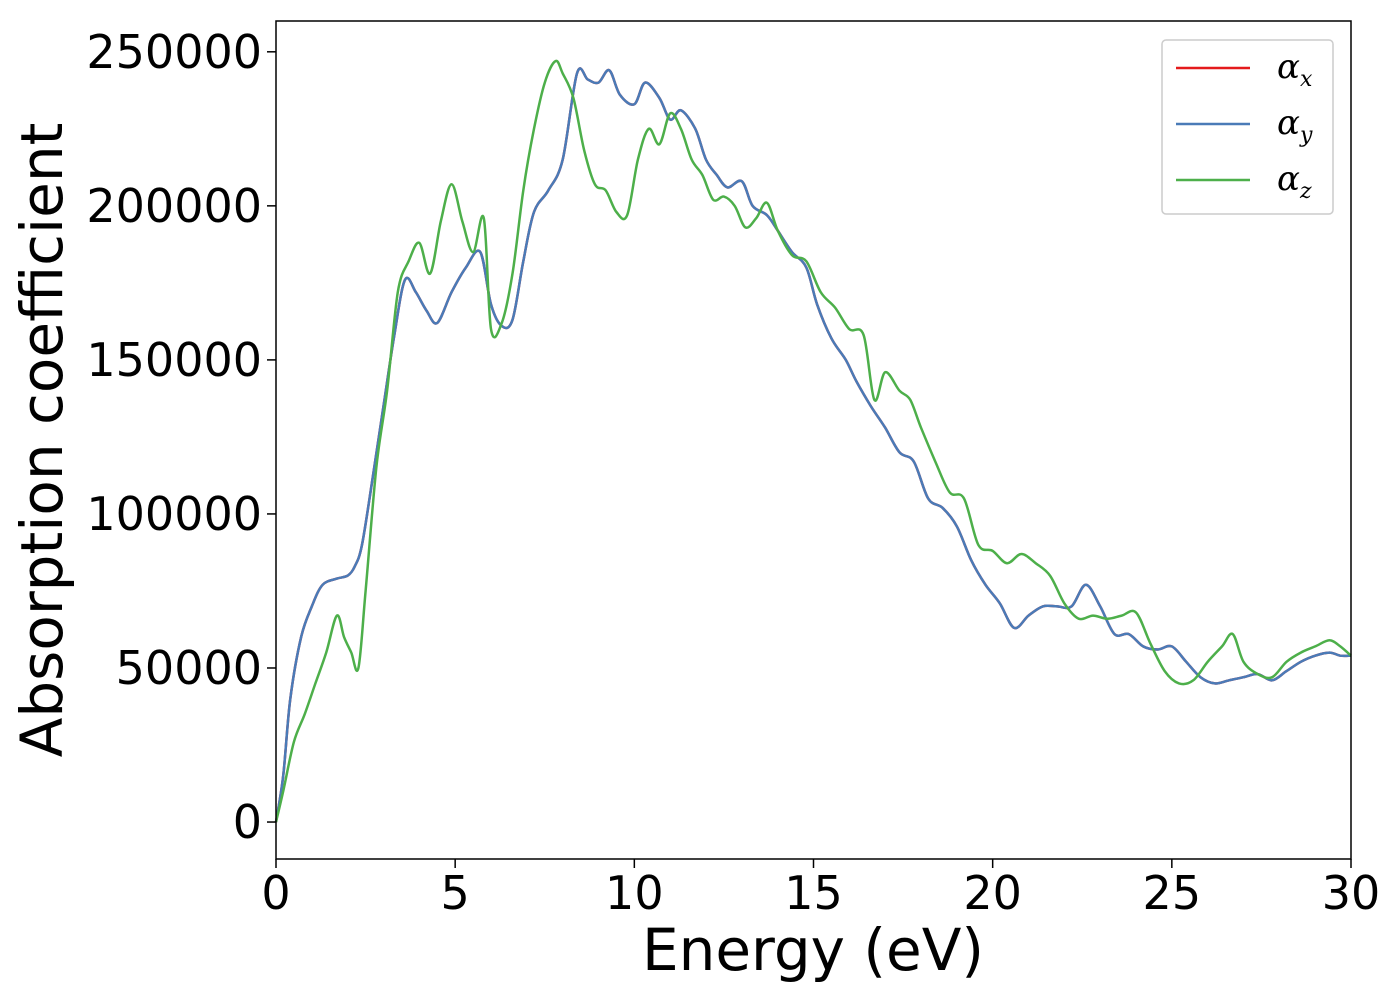  What do you see at coordinates (174, 52) in the screenshot?
I see `y-tick-label: 250000` at bounding box center [174, 52].